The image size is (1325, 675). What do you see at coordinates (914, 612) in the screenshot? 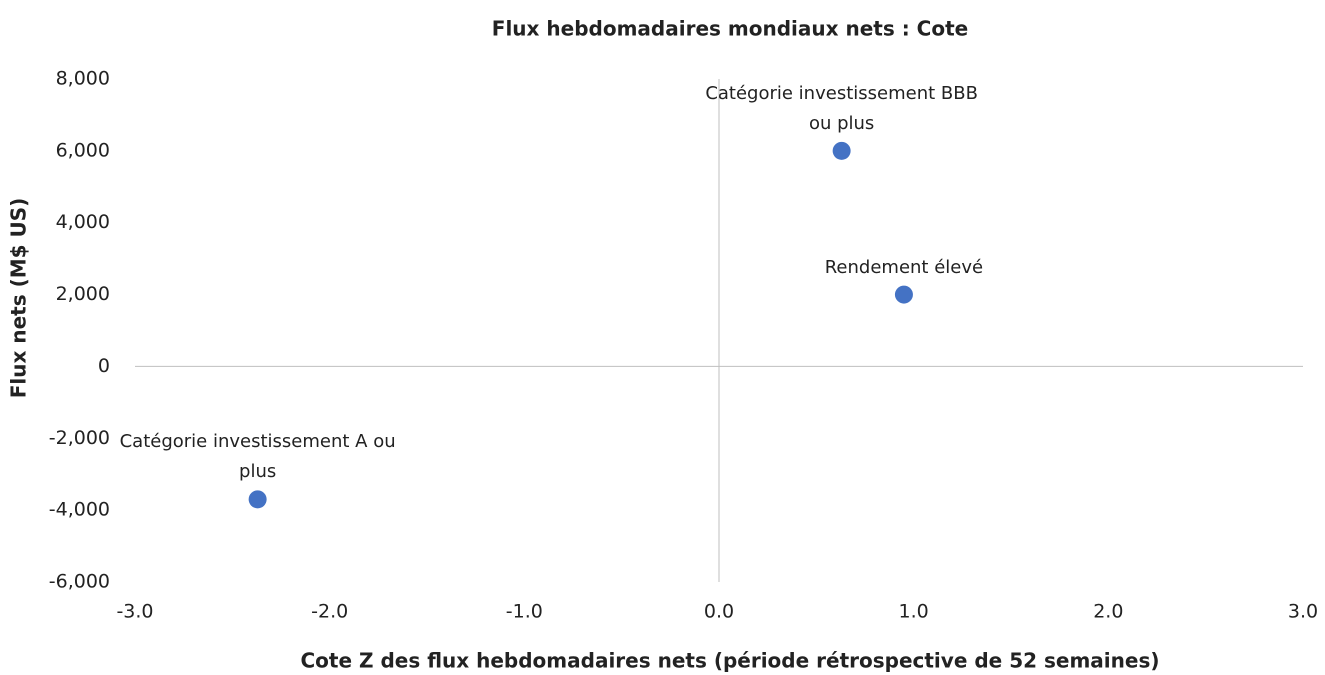
I see `x-tick-label: 1.0` at bounding box center [914, 612].